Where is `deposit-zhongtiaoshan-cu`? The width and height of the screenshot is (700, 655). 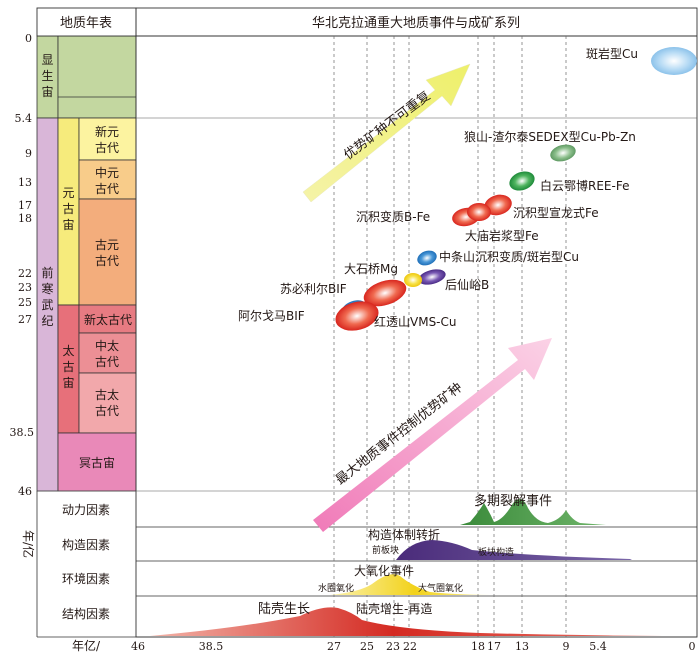
deposit-zhongtiaoshan-cu is located at coordinates (427, 258).